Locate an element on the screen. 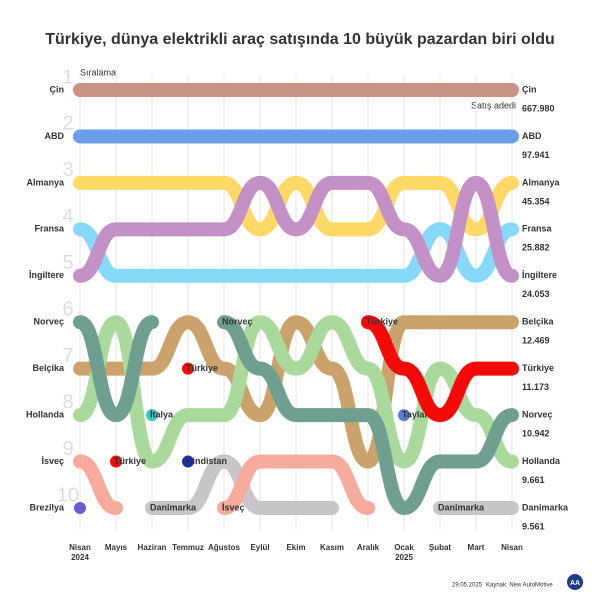 Image resolution: width=600 pixels, height=600 pixels. y-tick-label: 1 is located at coordinates (67, 77).